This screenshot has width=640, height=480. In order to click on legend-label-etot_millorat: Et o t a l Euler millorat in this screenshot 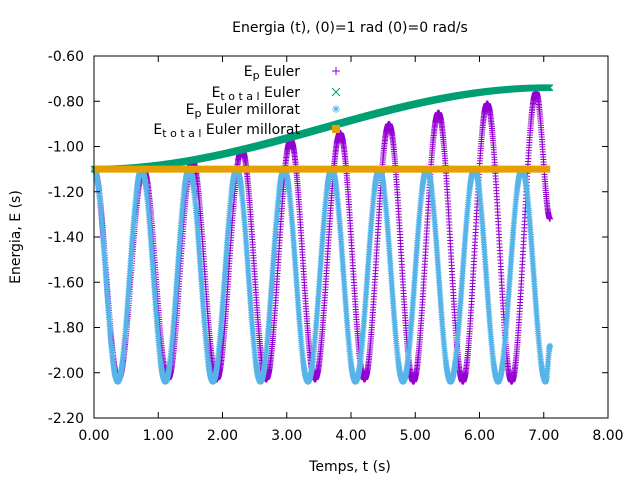, I will do `click(226, 131)`.